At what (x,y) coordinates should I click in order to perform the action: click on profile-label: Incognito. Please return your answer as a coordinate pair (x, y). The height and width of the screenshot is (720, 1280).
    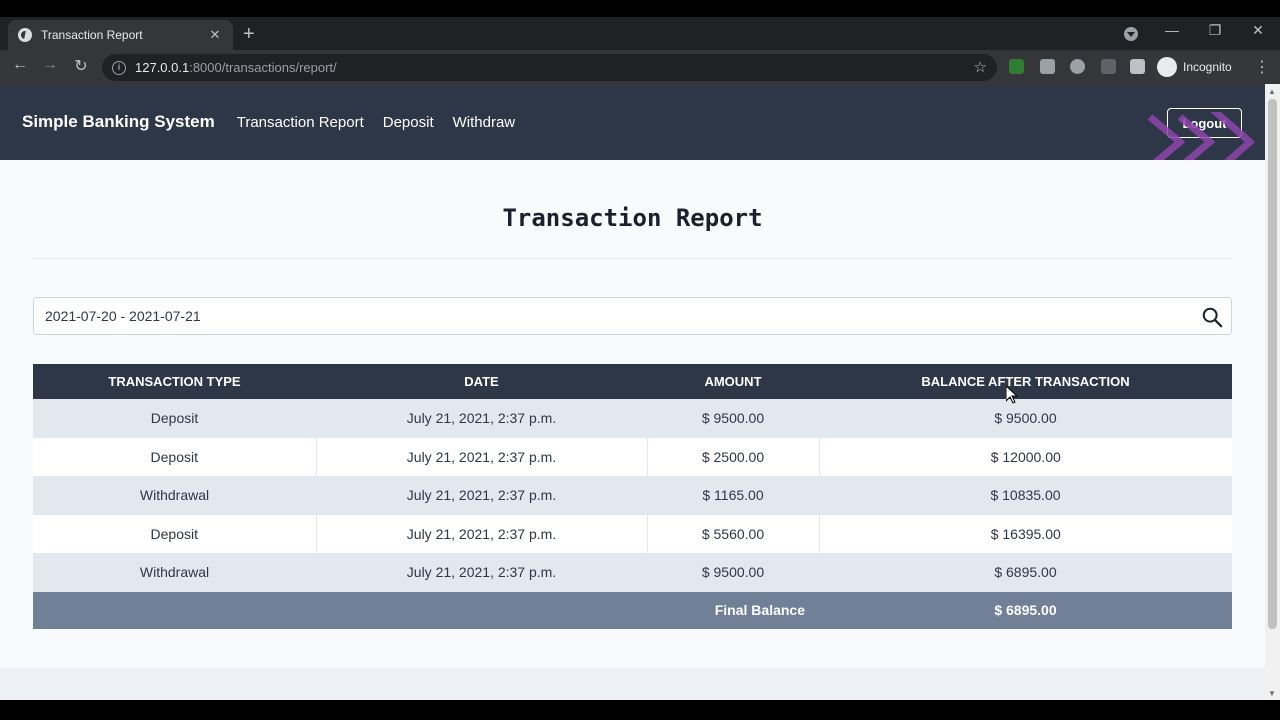
    Looking at the image, I should click on (1207, 67).